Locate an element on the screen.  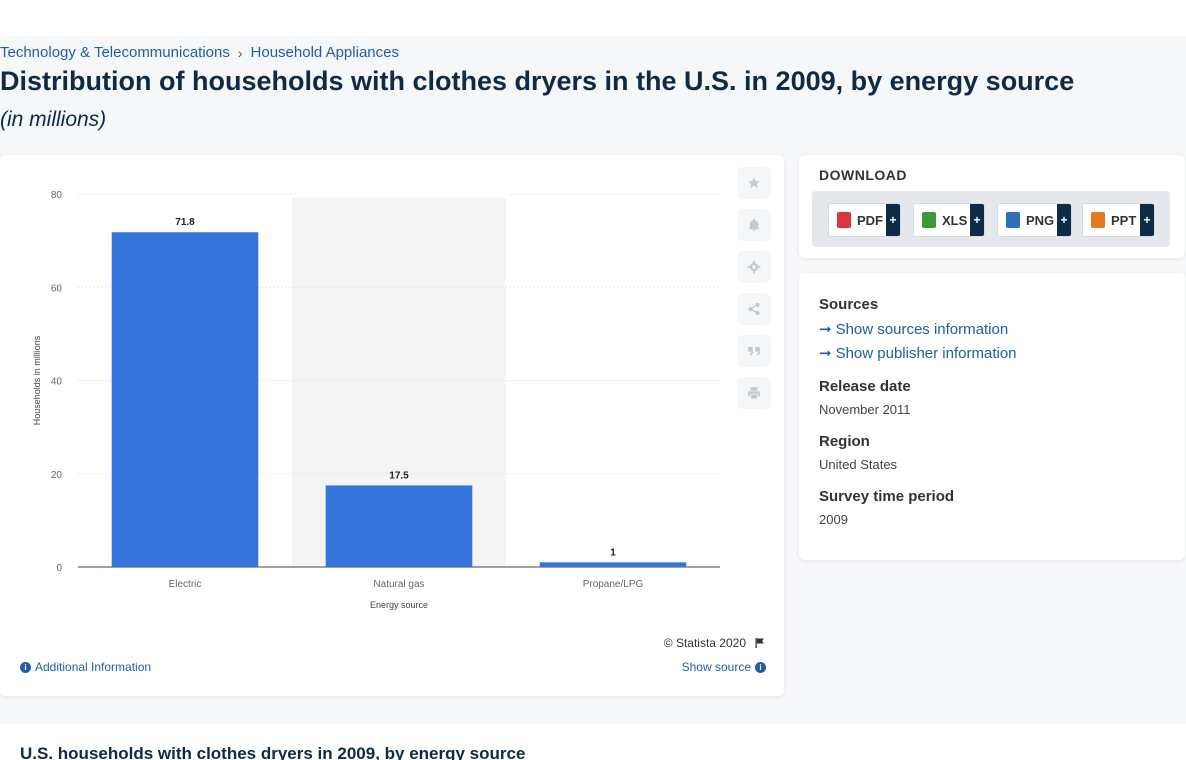
chart-toolbar is located at coordinates (754, 288).